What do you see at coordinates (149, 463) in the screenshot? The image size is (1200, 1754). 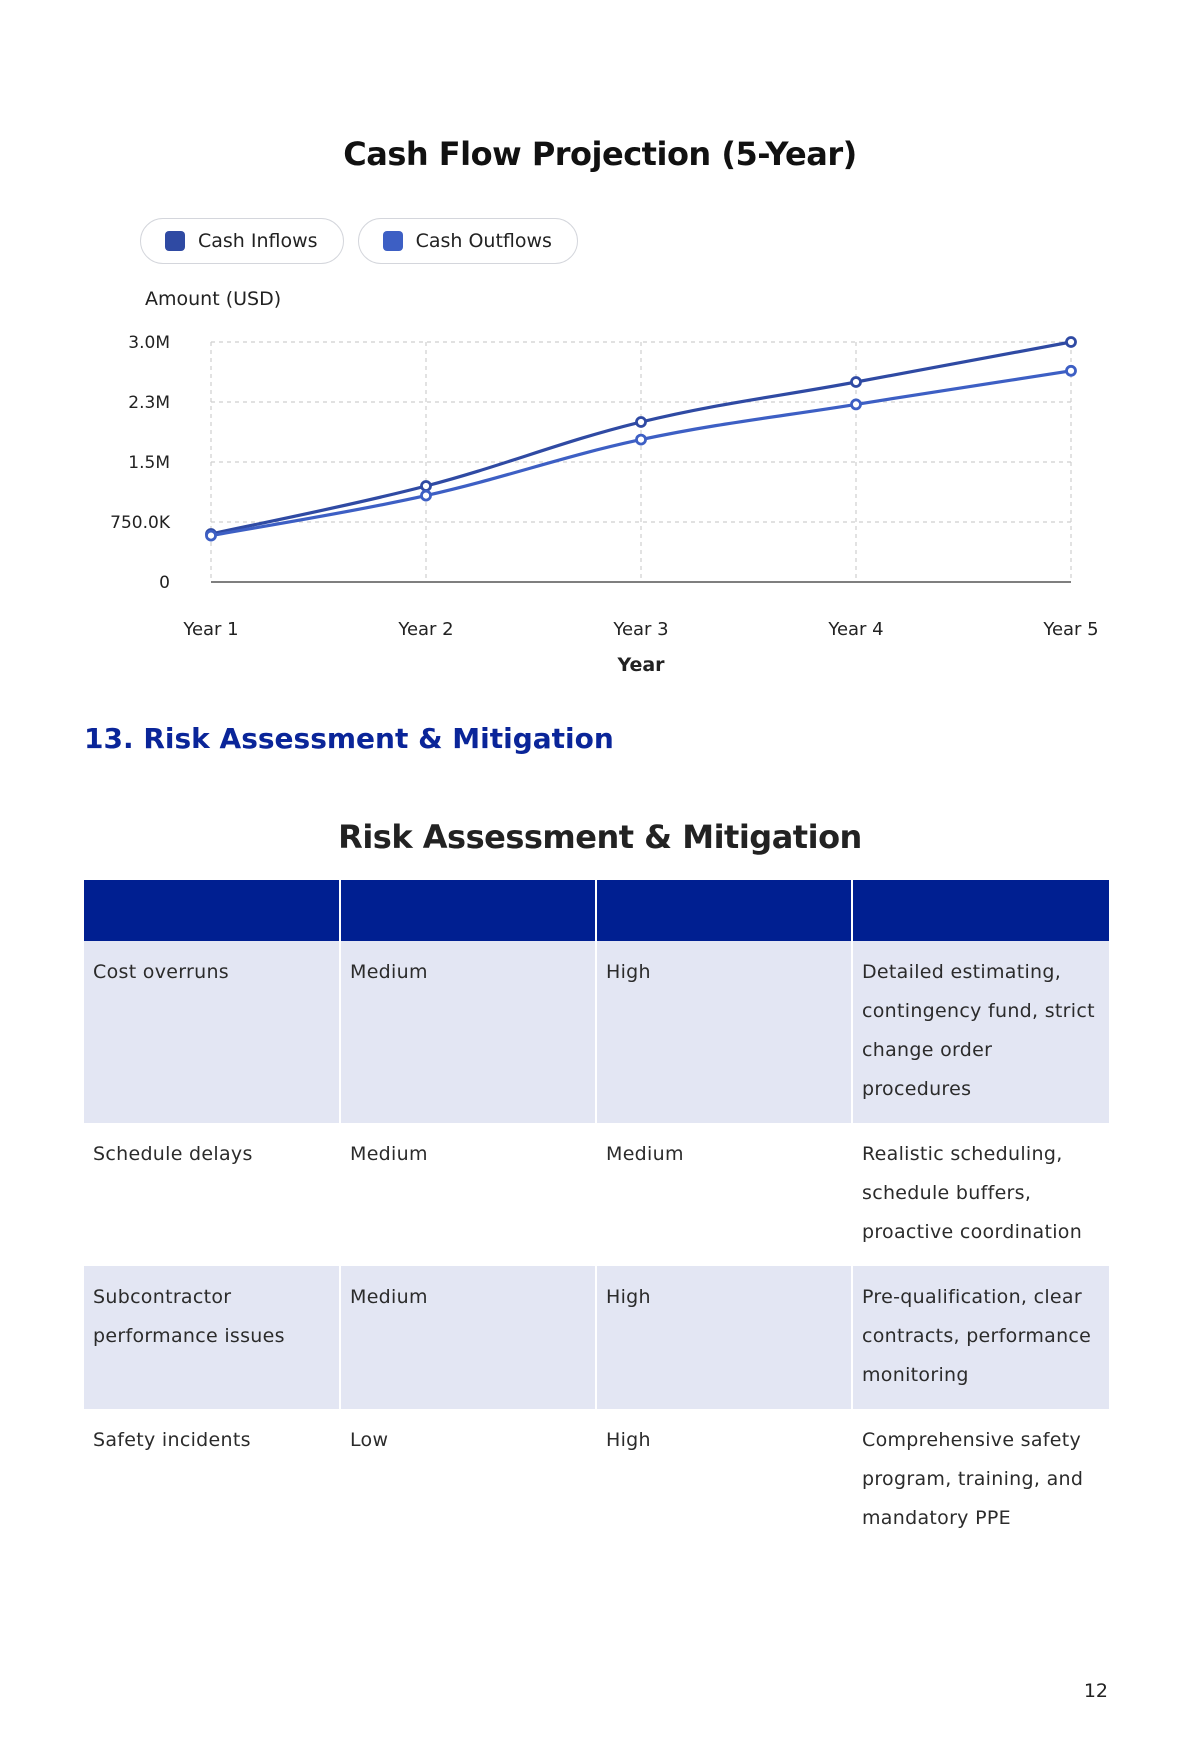 I see `y-tick-label: 1.5M` at bounding box center [149, 463].